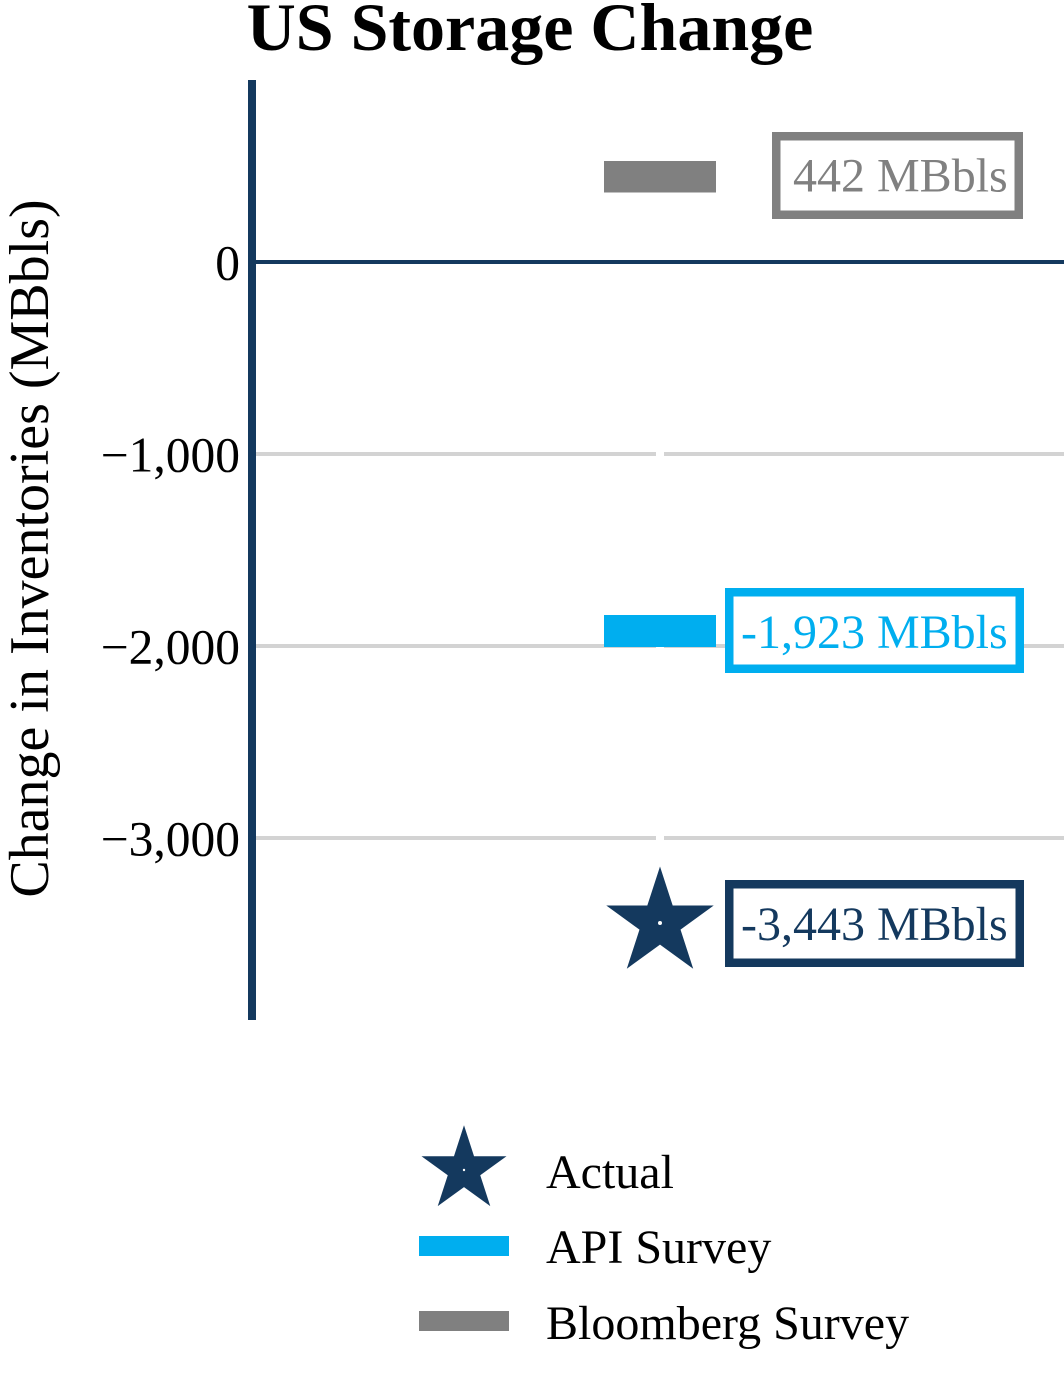 This screenshot has height=1380, width=1064. Describe the element at coordinates (170, 647) in the screenshot. I see `svg-text: −2,000` at that location.